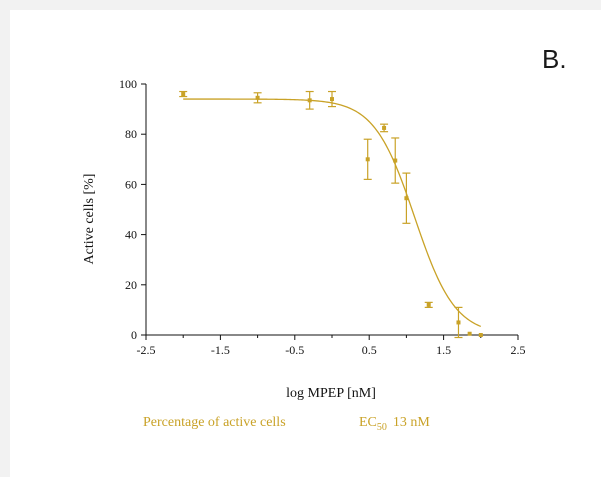 The height and width of the screenshot is (477, 601). I want to click on x-tick-label: -2.5, so click(146, 350).